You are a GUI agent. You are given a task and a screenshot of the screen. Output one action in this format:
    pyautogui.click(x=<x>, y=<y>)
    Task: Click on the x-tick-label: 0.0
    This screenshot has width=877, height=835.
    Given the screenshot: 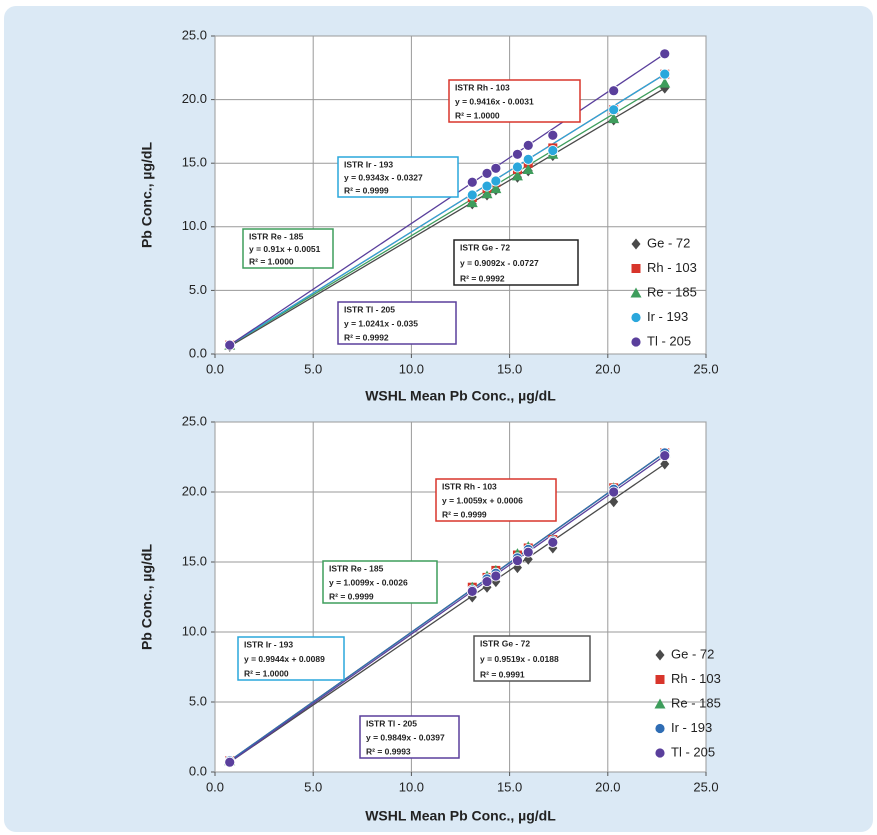 What is the action you would take?
    pyautogui.click(x=215, y=786)
    